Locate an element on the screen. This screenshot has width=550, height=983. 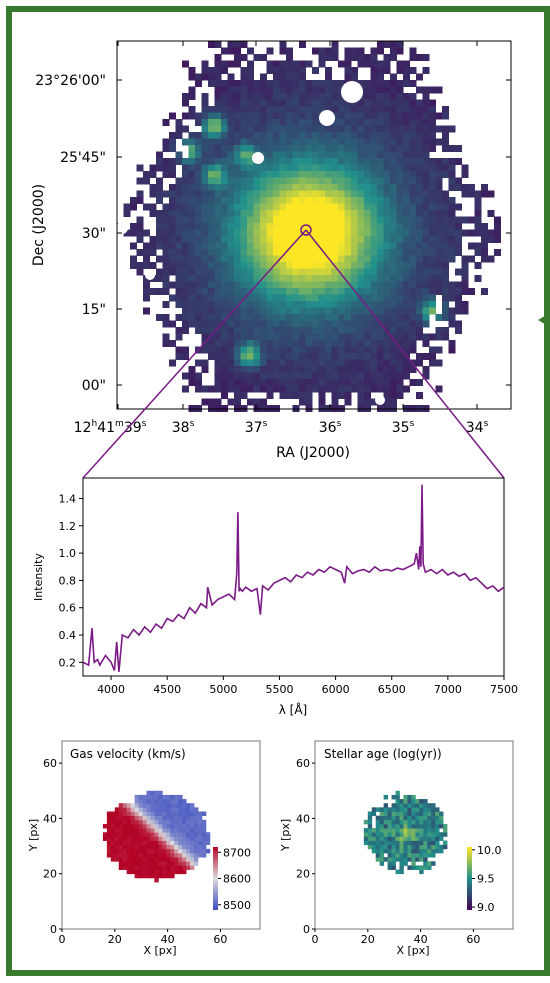
spectrum-y-tick-label: 0.2 is located at coordinates (68, 662).